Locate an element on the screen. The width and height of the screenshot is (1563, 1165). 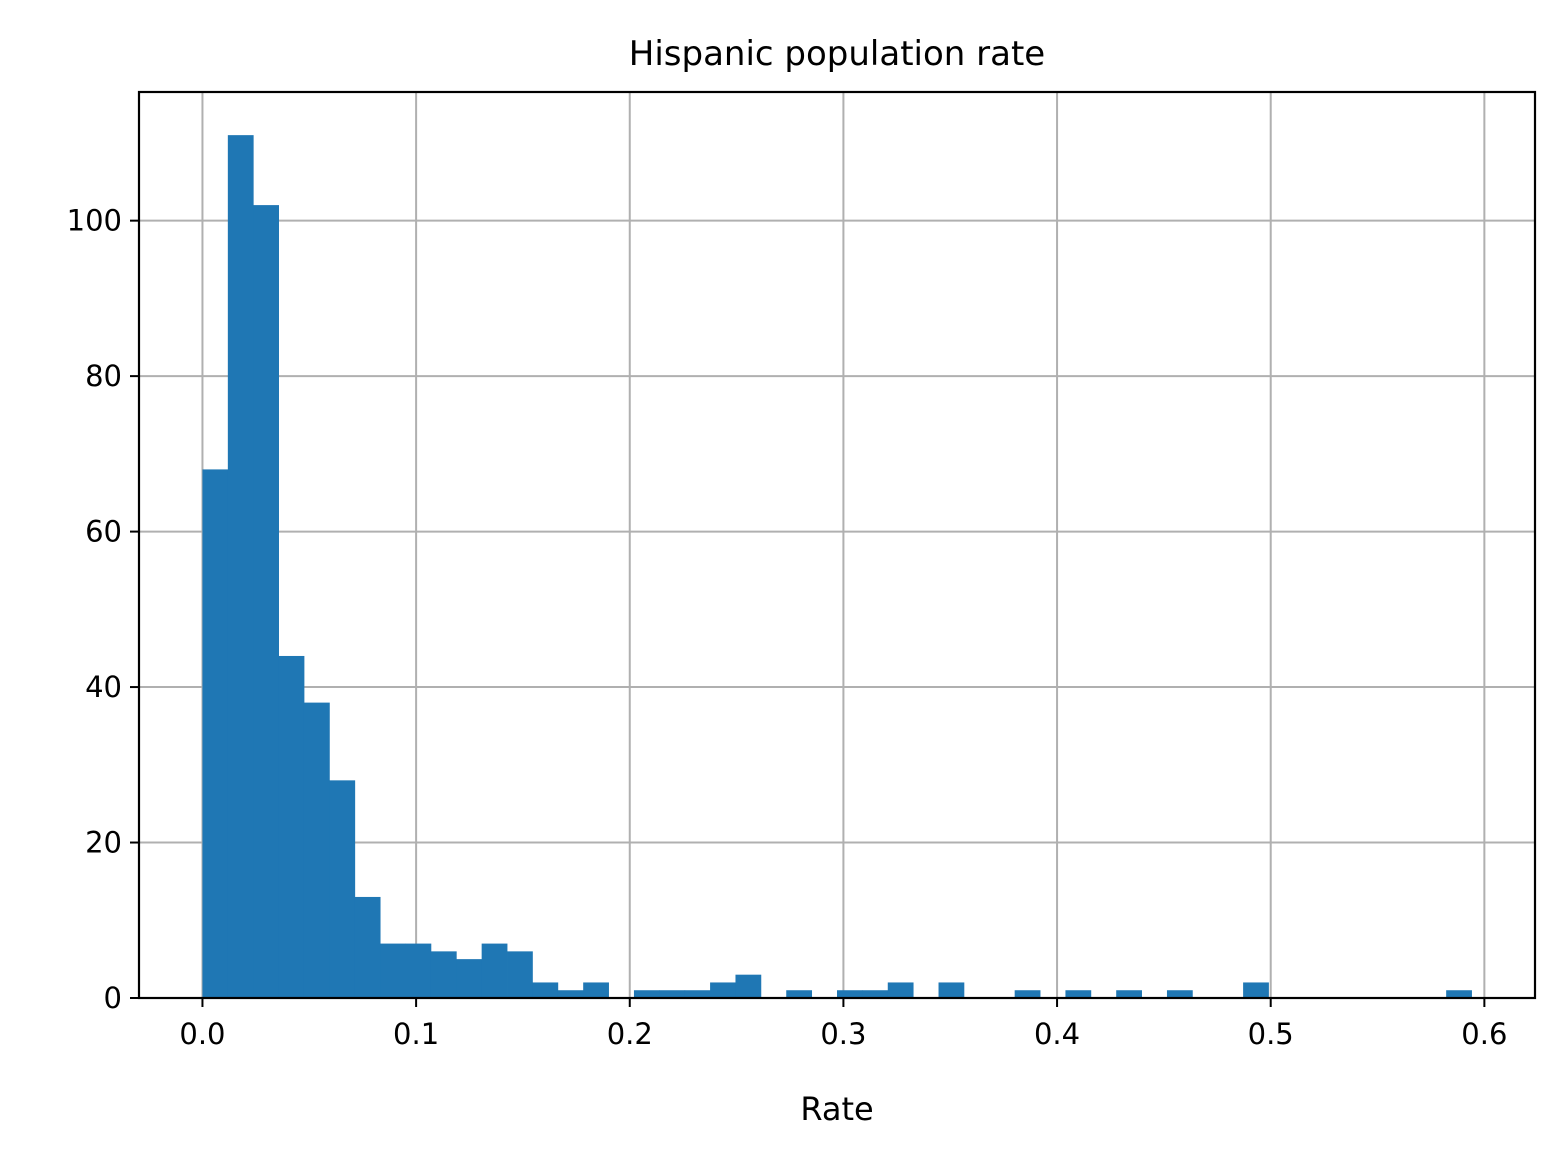
y-tick-label: 20 is located at coordinates (103, 843).